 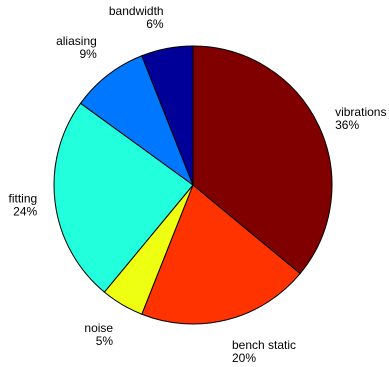 I want to click on slice-label-fitting: fitting 24%, so click(x=23, y=205).